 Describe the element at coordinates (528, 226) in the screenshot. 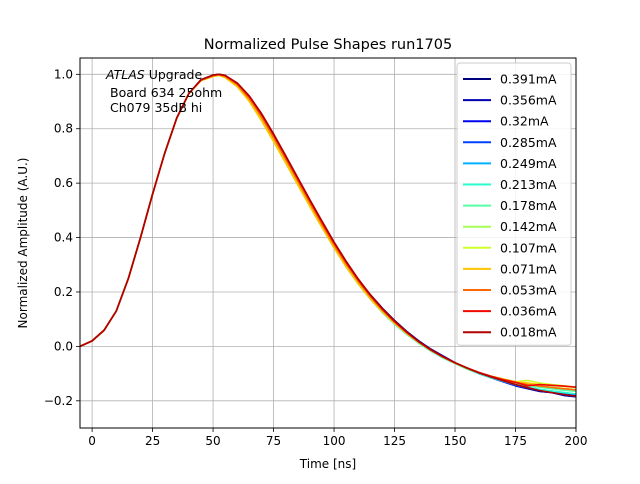

I see `legend-label: 0.142mA` at that location.